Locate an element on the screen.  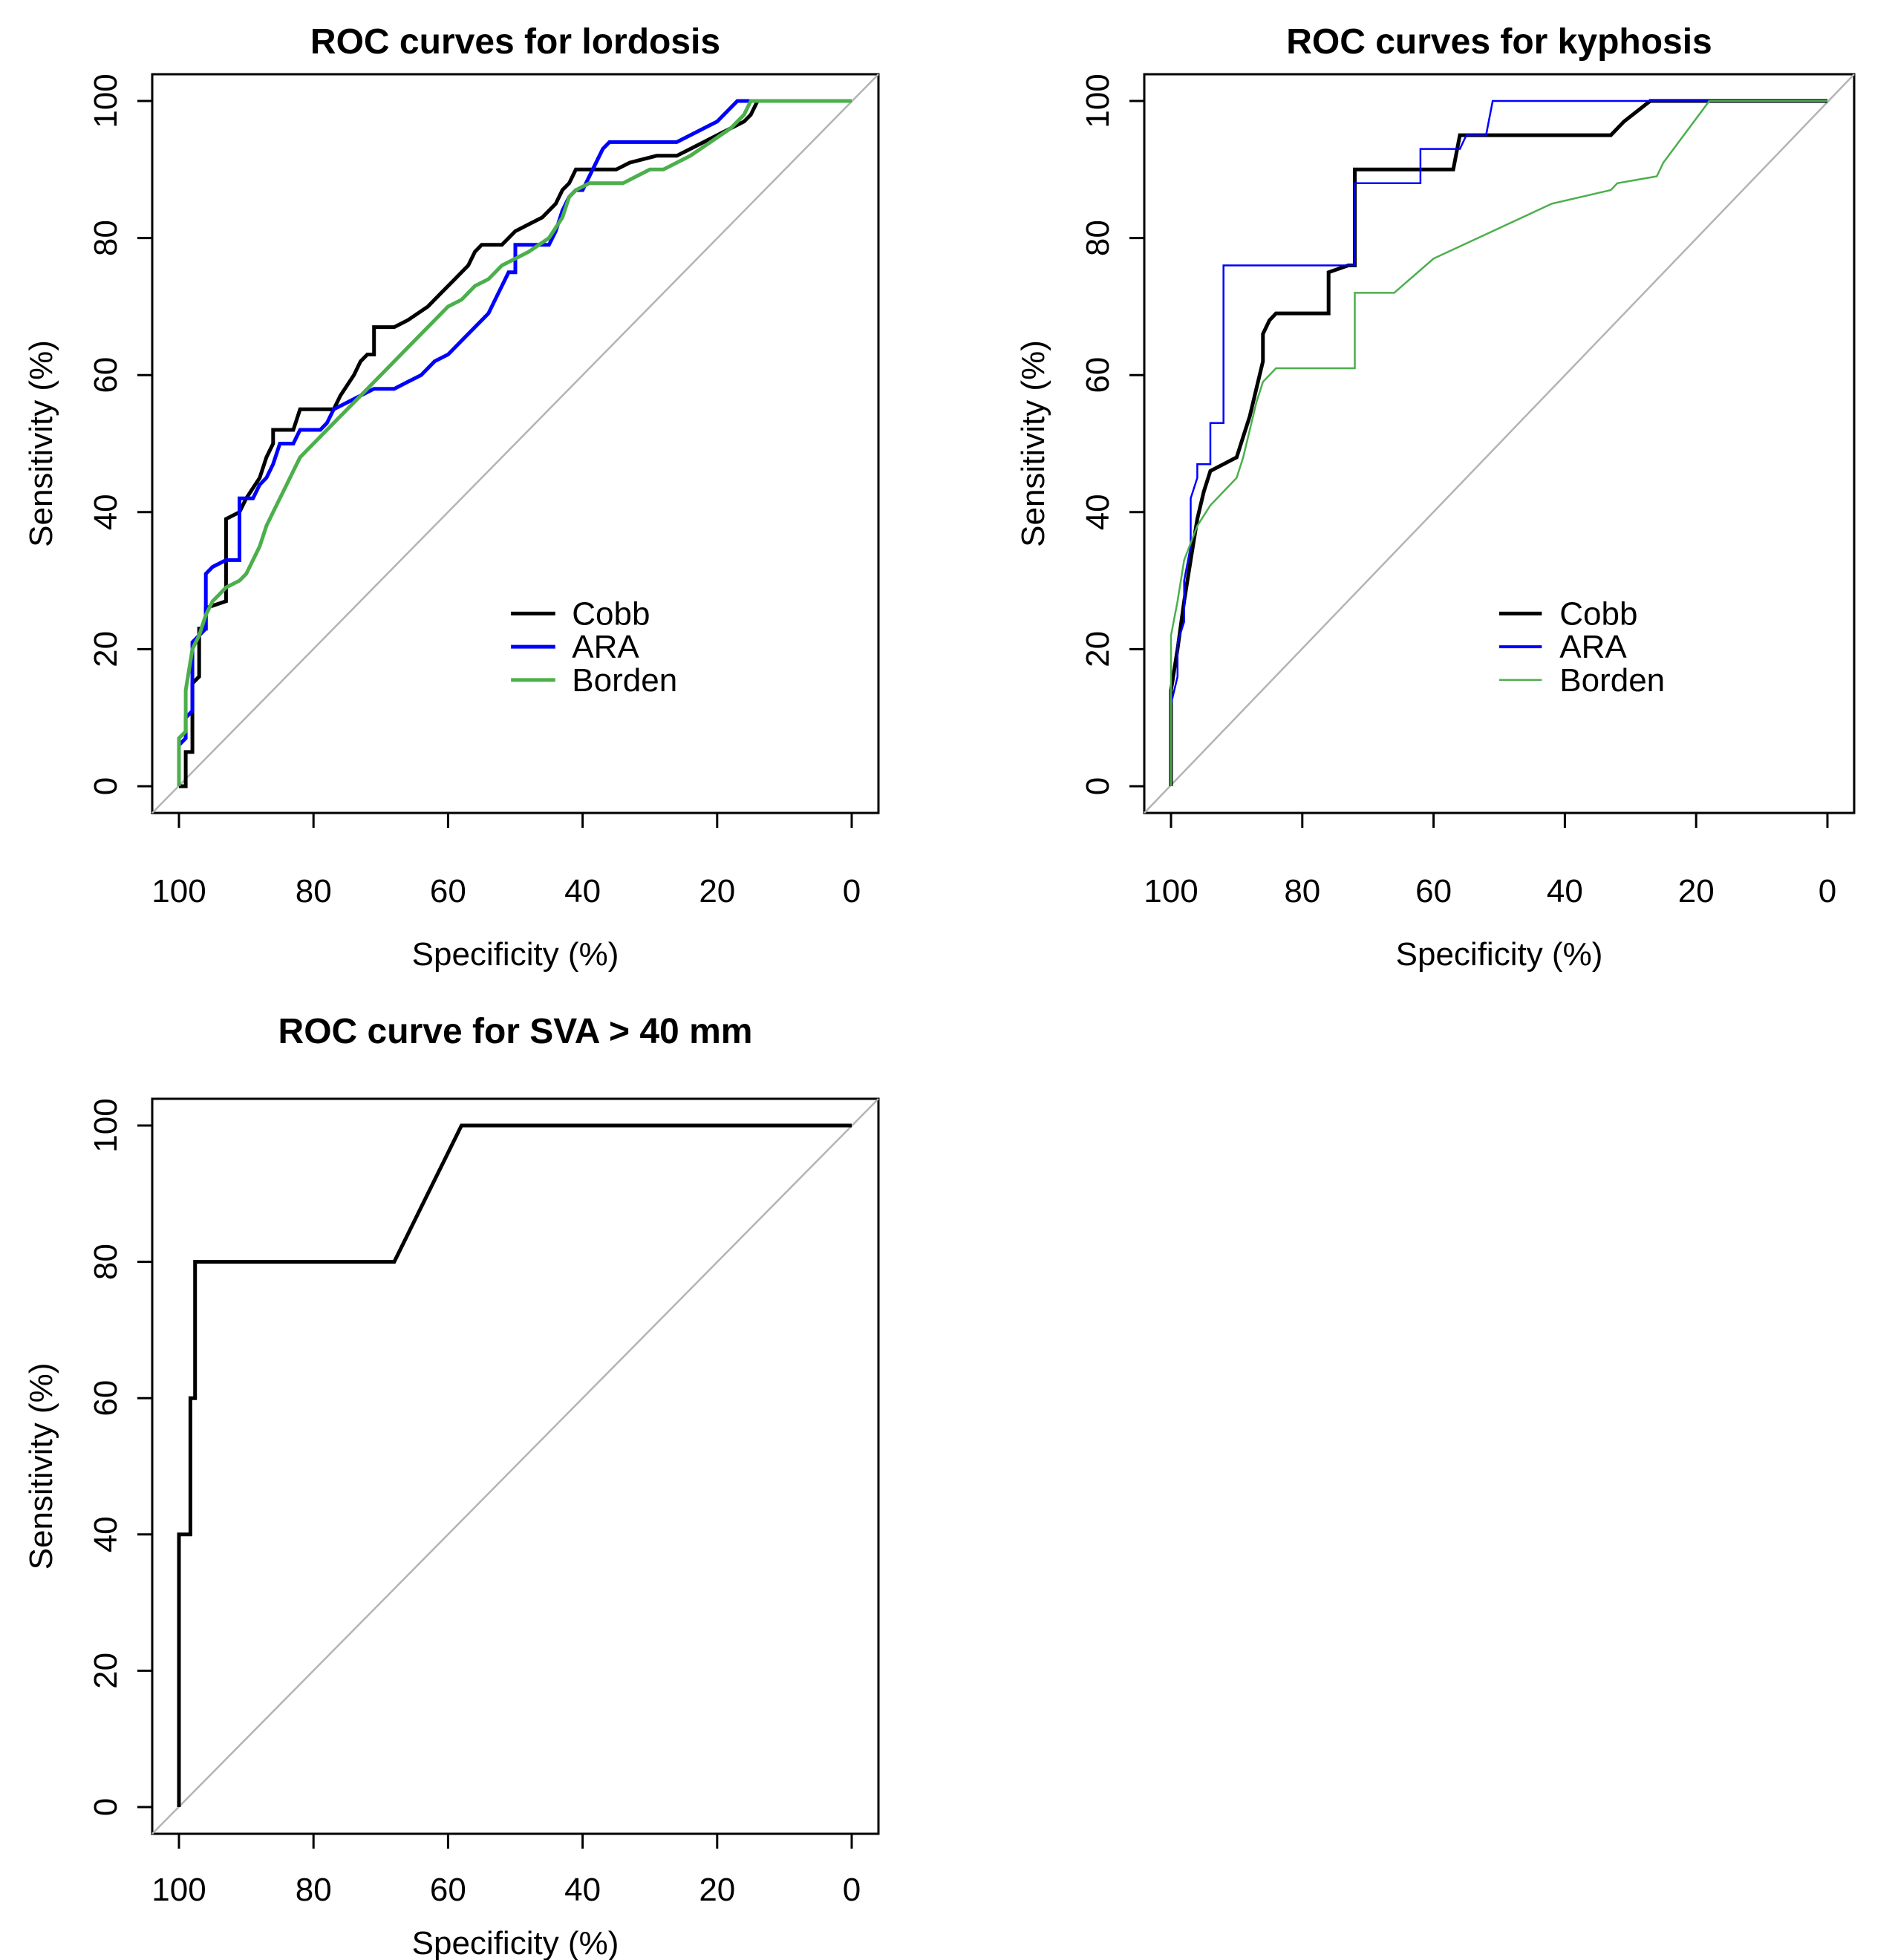
chart-title-kyphosis: ROC curves for kyphosis is located at coordinates (1499, 42).